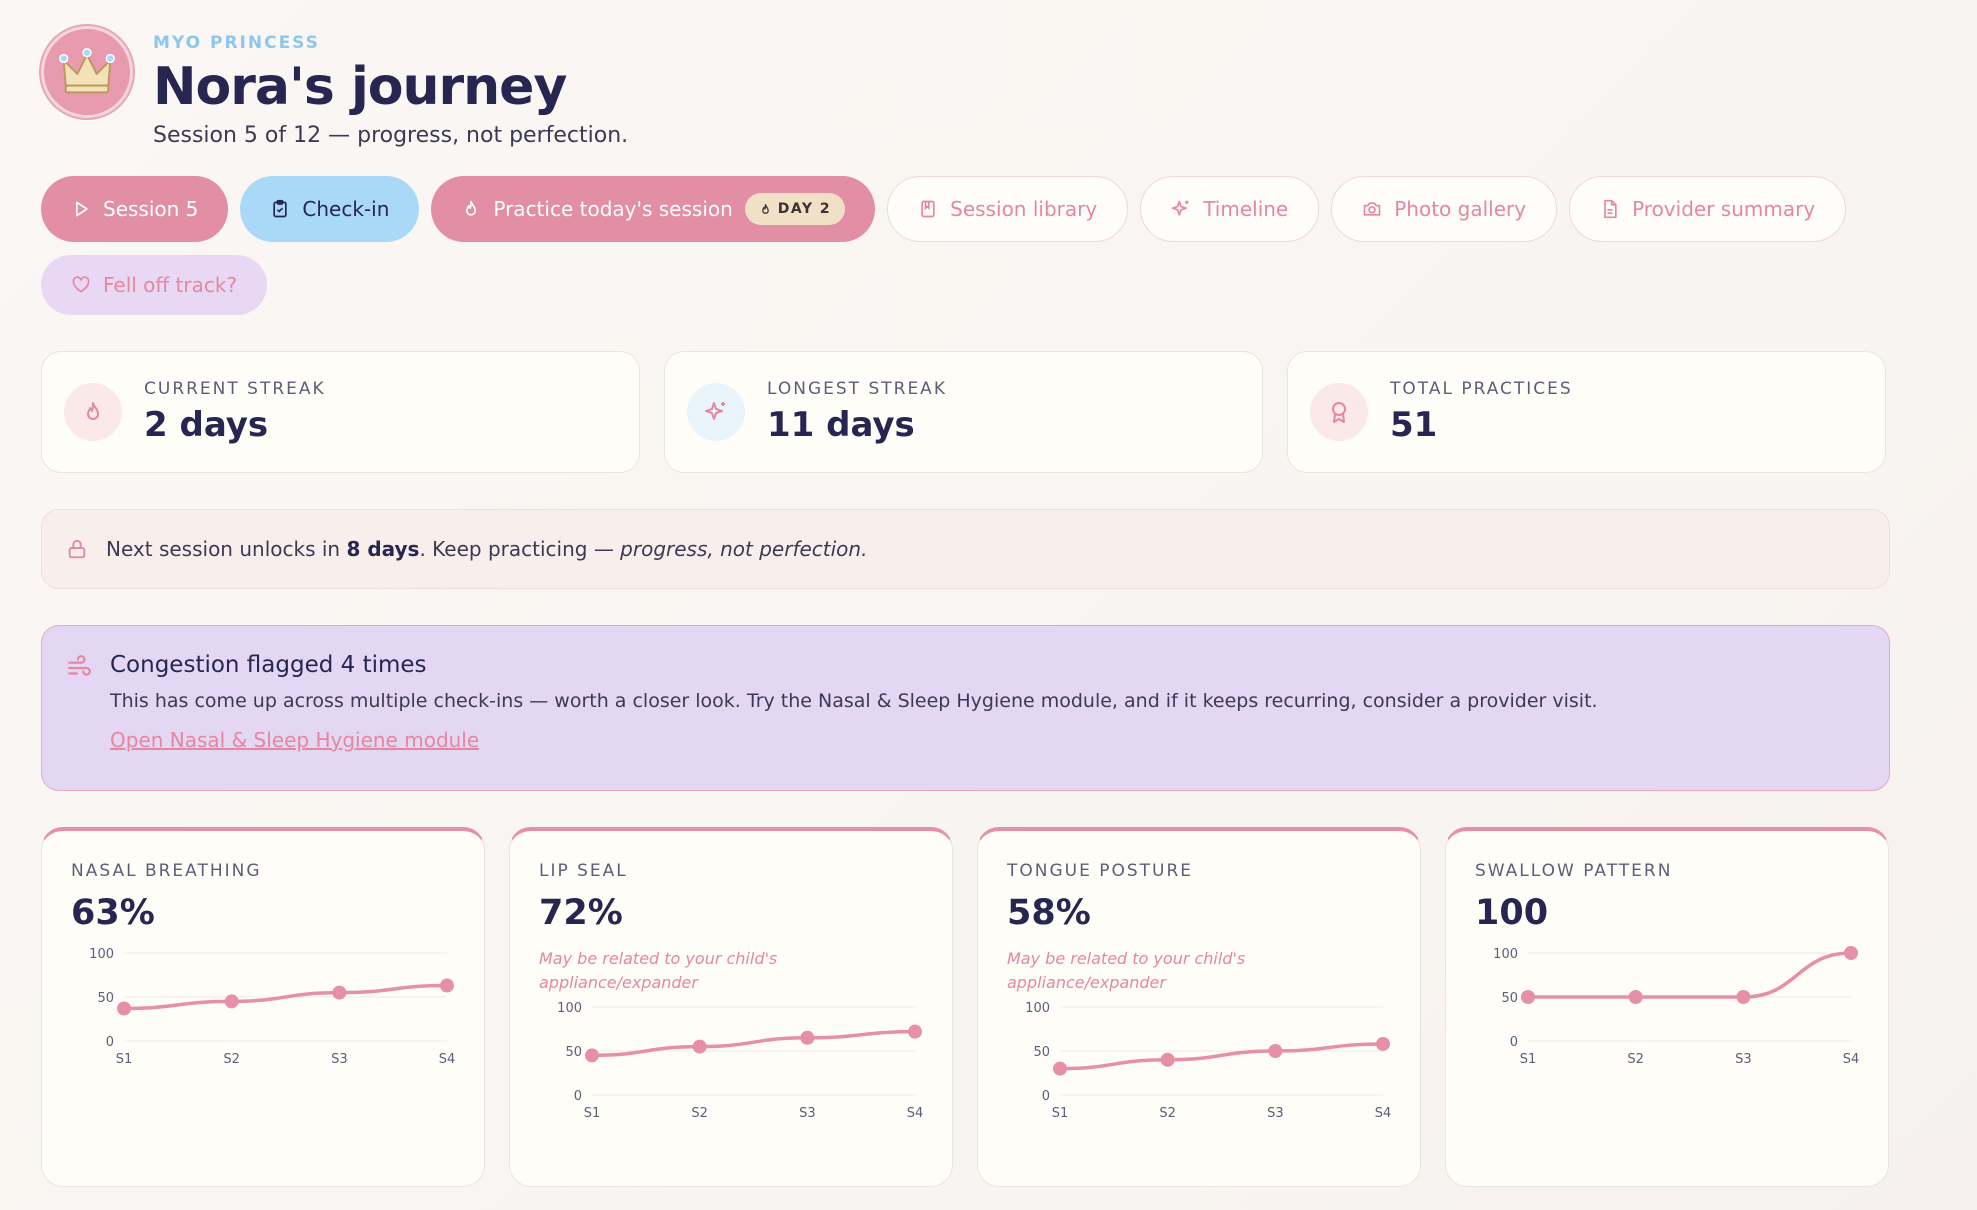 The image size is (1977, 1210). What do you see at coordinates (1414, 425) in the screenshot?
I see `stat-value: 51` at bounding box center [1414, 425].